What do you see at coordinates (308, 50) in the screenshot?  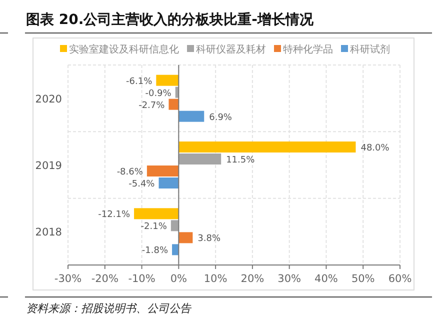 I see `legend-label: 特种化学品` at bounding box center [308, 50].